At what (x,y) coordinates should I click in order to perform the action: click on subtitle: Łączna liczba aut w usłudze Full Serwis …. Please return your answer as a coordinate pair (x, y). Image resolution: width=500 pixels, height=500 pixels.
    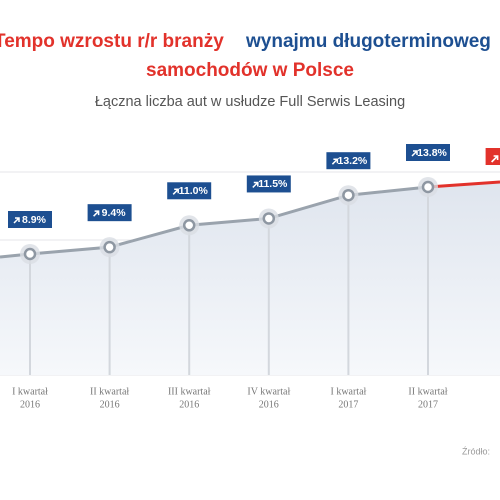
    Looking at the image, I should click on (250, 102).